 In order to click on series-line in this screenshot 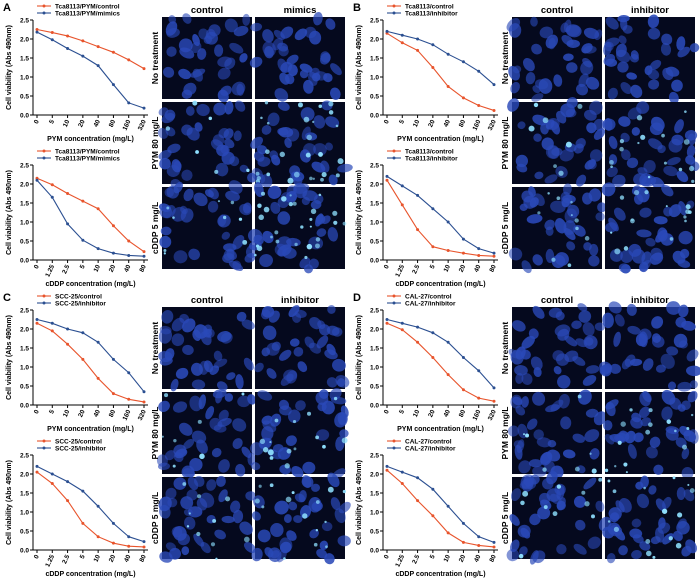, I will do `click(440, 353)`.